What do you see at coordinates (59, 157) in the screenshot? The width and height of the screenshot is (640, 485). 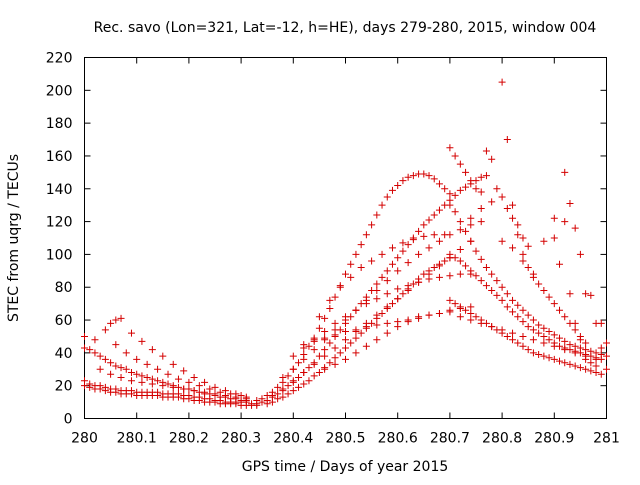 I see `y-tick-label: 160` at bounding box center [59, 157].